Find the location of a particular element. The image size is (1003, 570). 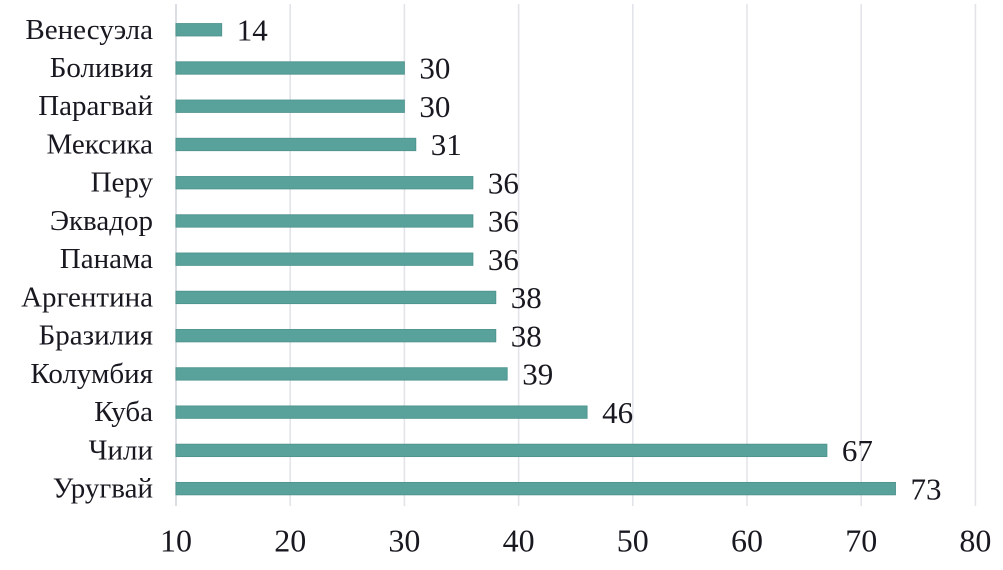

svg-text: Мексика is located at coordinates (99, 144).